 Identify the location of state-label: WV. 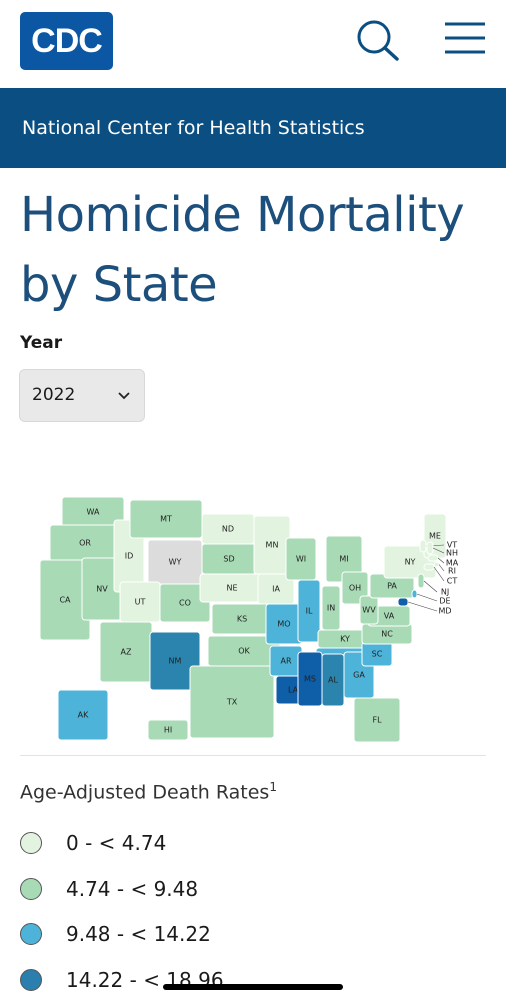
(369, 610).